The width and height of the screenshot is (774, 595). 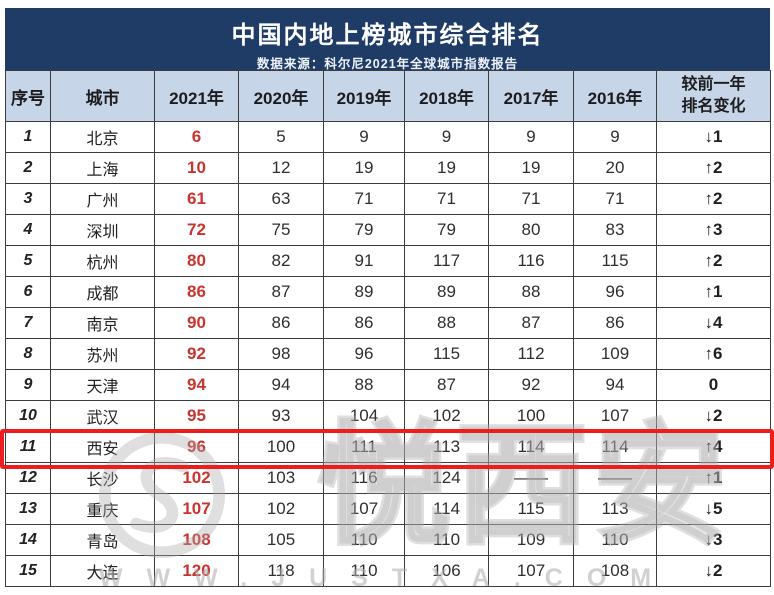 What do you see at coordinates (196, 199) in the screenshot?
I see `rank-2021-cell: 61` at bounding box center [196, 199].